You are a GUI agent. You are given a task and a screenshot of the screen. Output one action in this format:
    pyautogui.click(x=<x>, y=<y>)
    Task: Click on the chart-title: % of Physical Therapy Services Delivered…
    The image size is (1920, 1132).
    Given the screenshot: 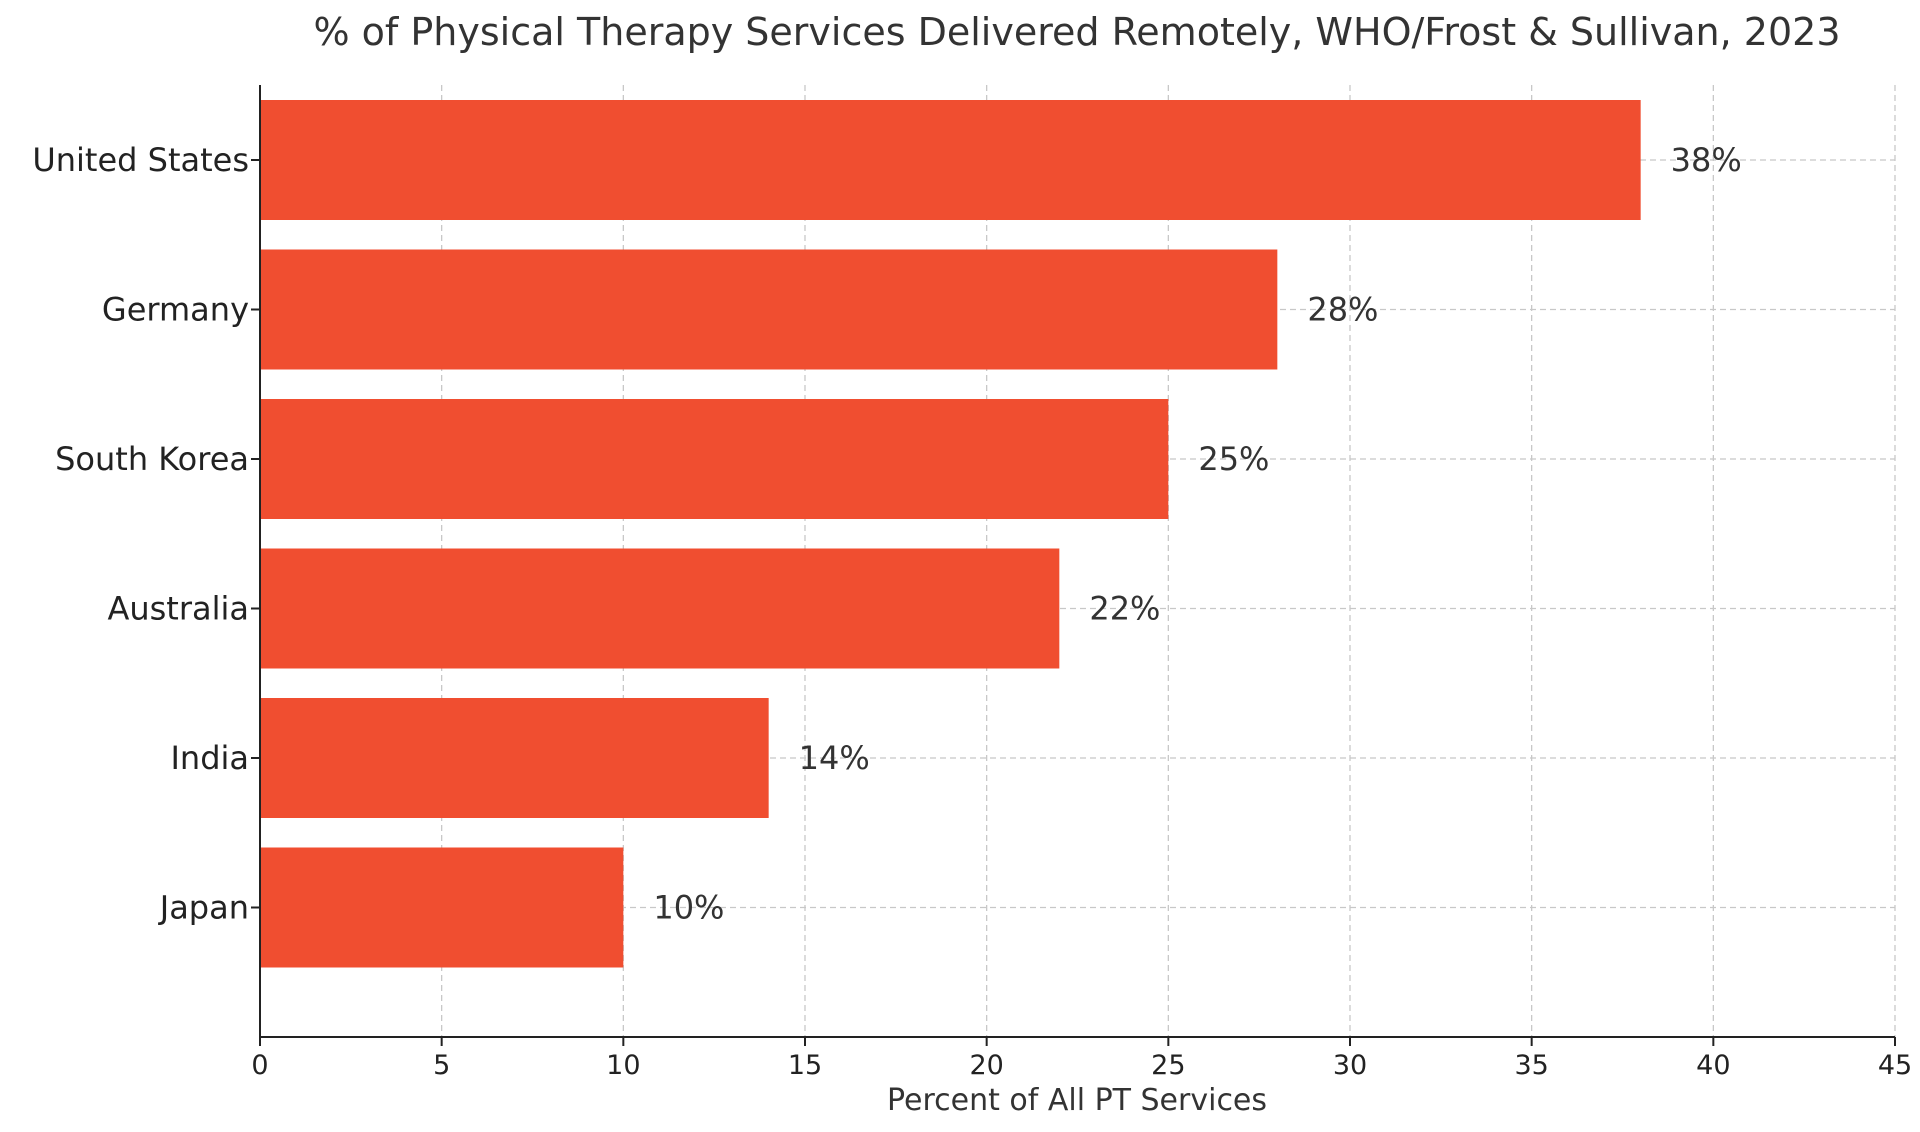 What is the action you would take?
    pyautogui.click(x=1076, y=32)
    